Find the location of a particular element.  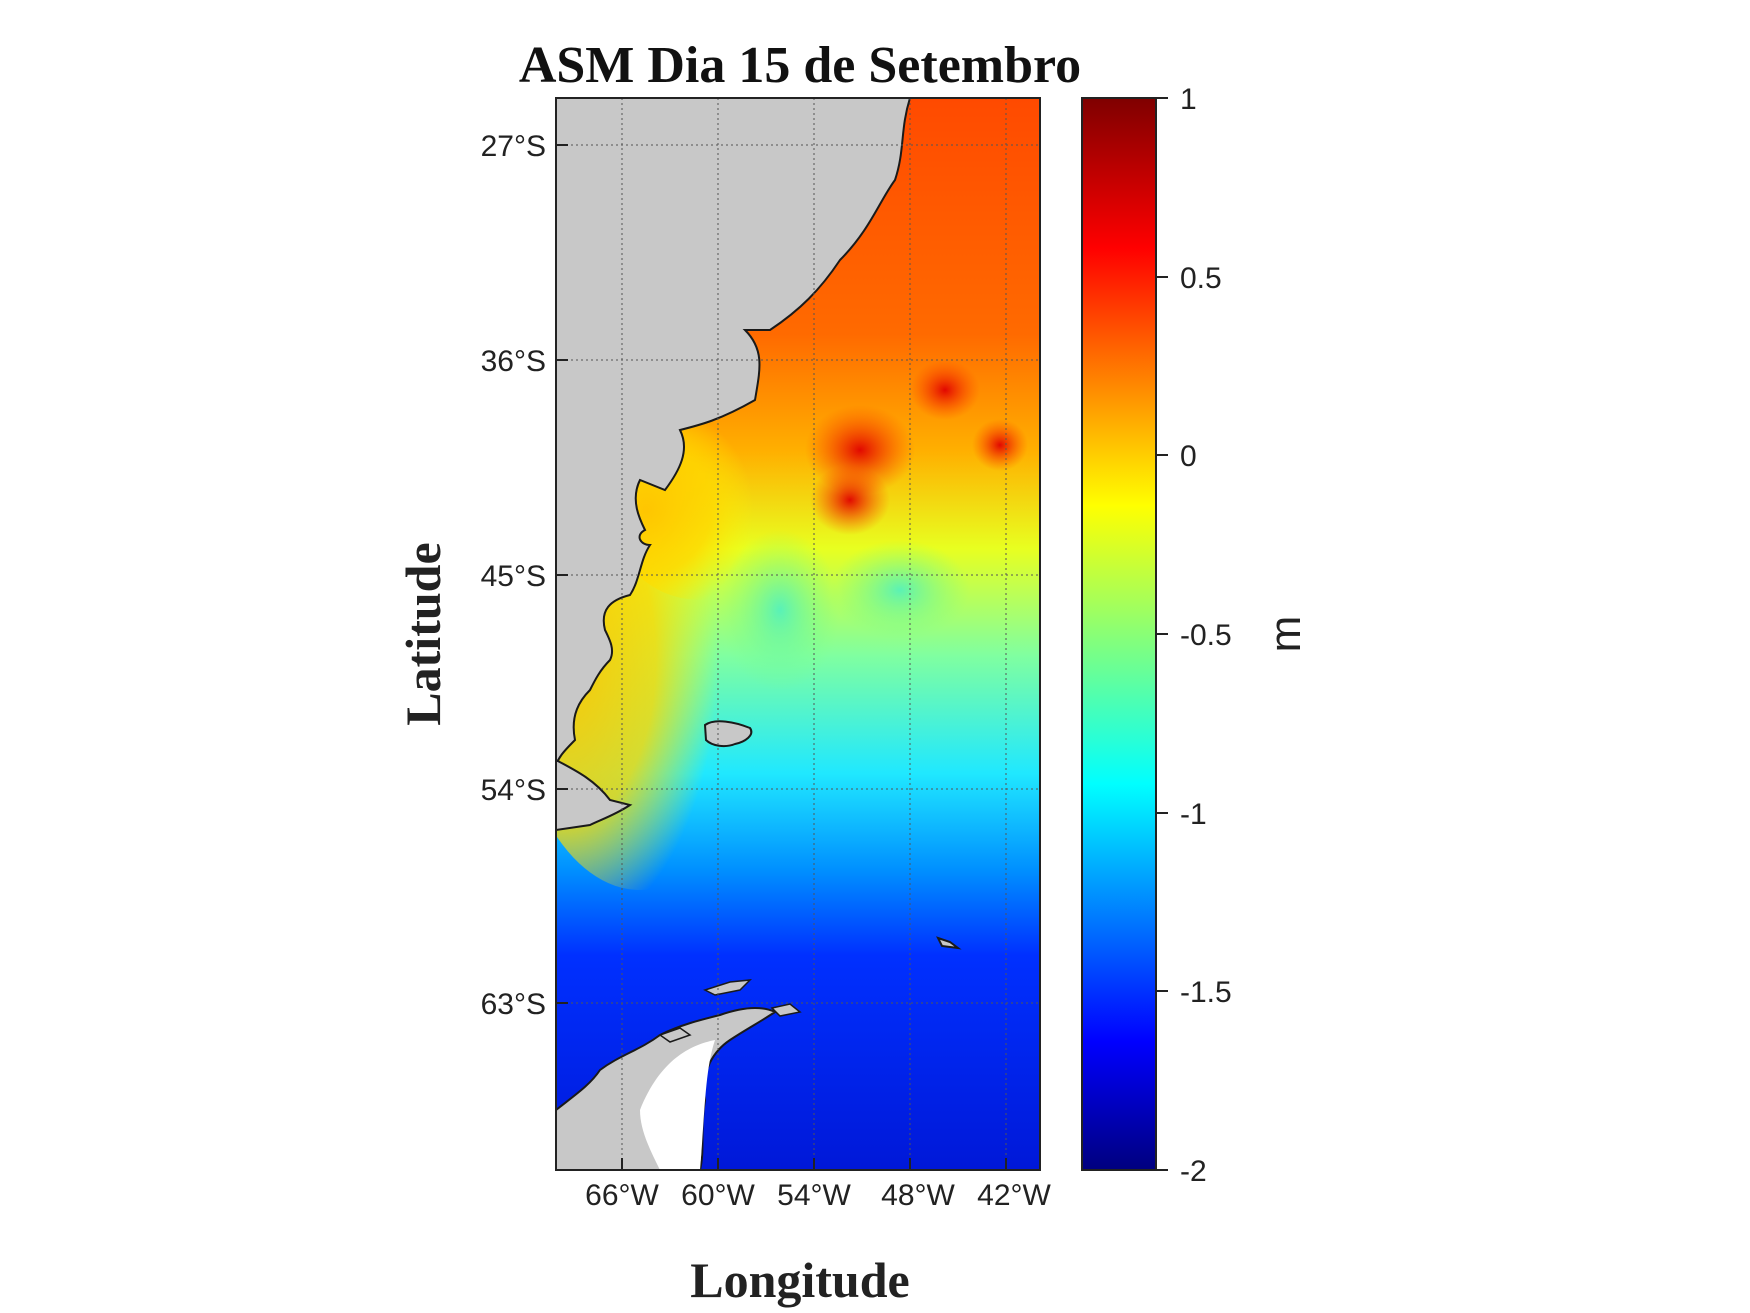

land-south-georgia is located at coordinates (949, 943).